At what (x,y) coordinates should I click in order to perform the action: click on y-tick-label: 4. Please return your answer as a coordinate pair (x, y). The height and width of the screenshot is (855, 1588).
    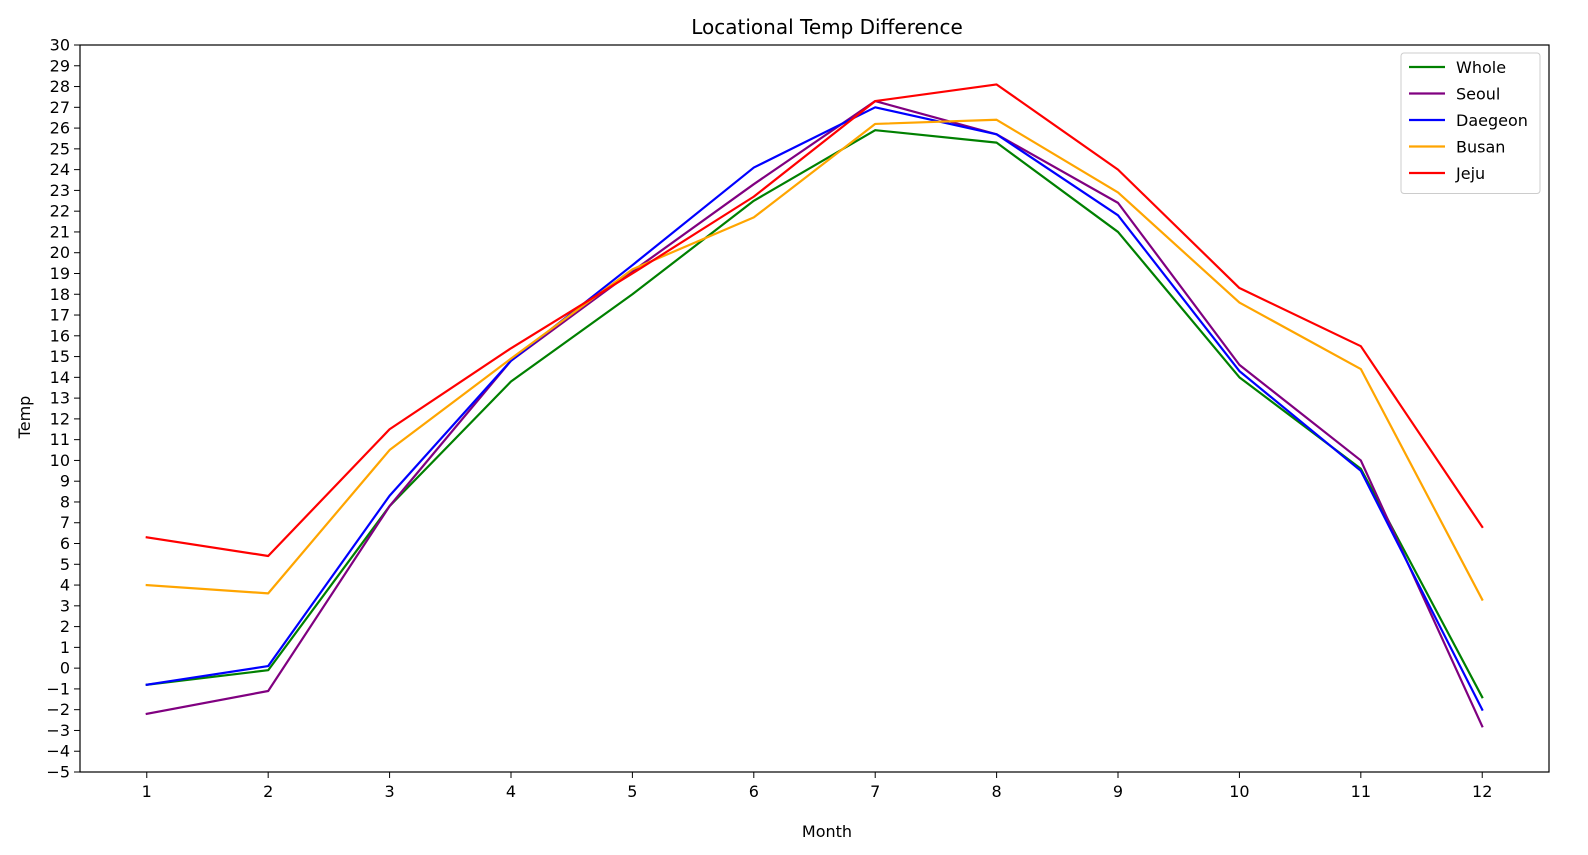
    Looking at the image, I should click on (65, 585).